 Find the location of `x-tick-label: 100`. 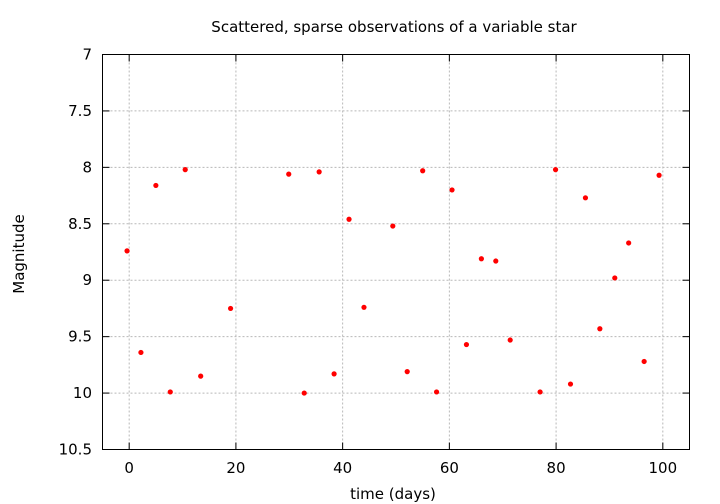

x-tick-label: 100 is located at coordinates (662, 468).